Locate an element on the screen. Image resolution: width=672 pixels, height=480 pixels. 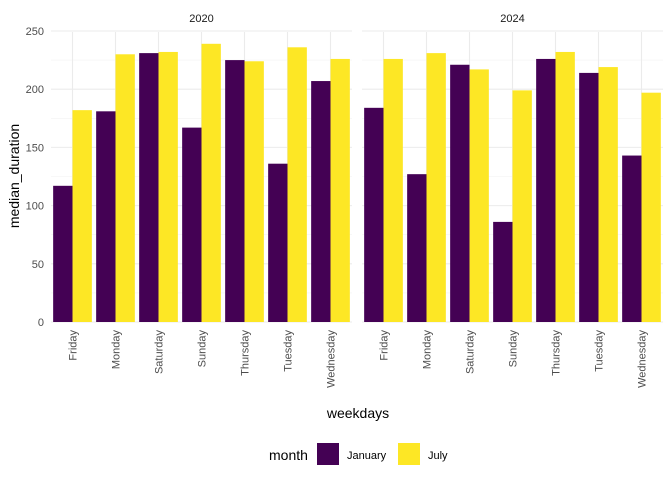
legend: month January July is located at coordinates (358, 454).